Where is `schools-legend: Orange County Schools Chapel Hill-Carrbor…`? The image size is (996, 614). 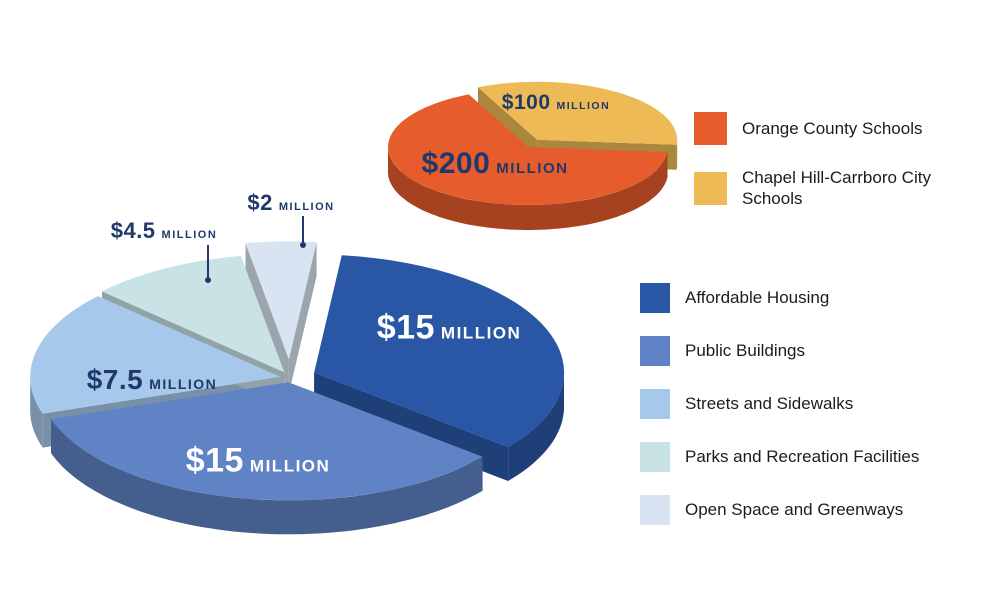
schools-legend: Orange County Schools Chapel Hill-Carrbor… is located at coordinates (830, 161).